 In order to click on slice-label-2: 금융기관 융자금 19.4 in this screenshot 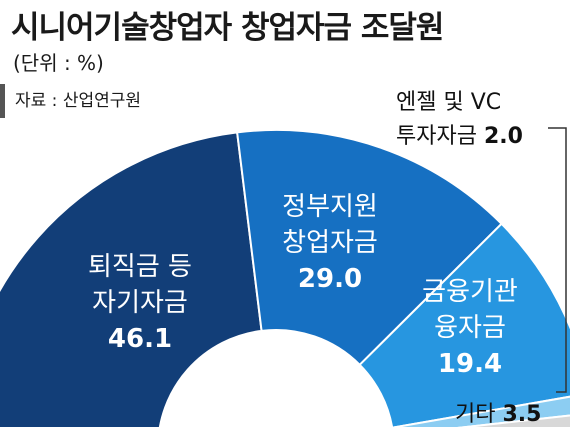, I will do `click(470, 328)`.